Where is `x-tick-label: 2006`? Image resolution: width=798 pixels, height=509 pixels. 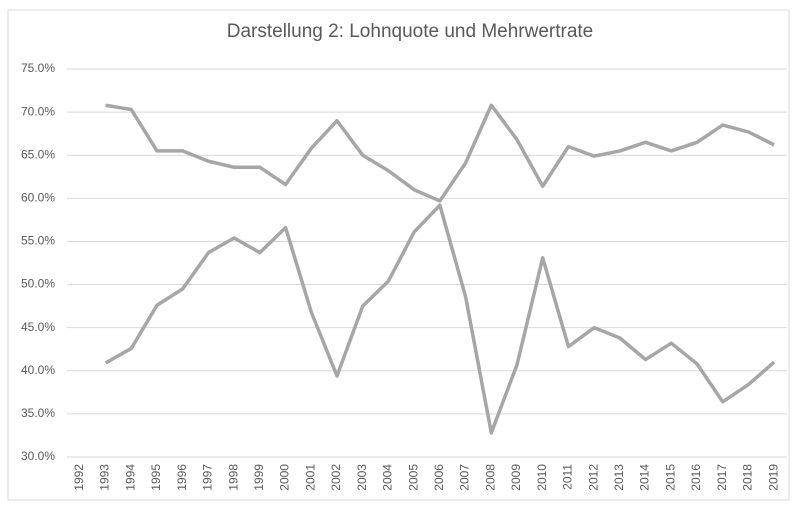 x-tick-label: 2006 is located at coordinates (439, 477).